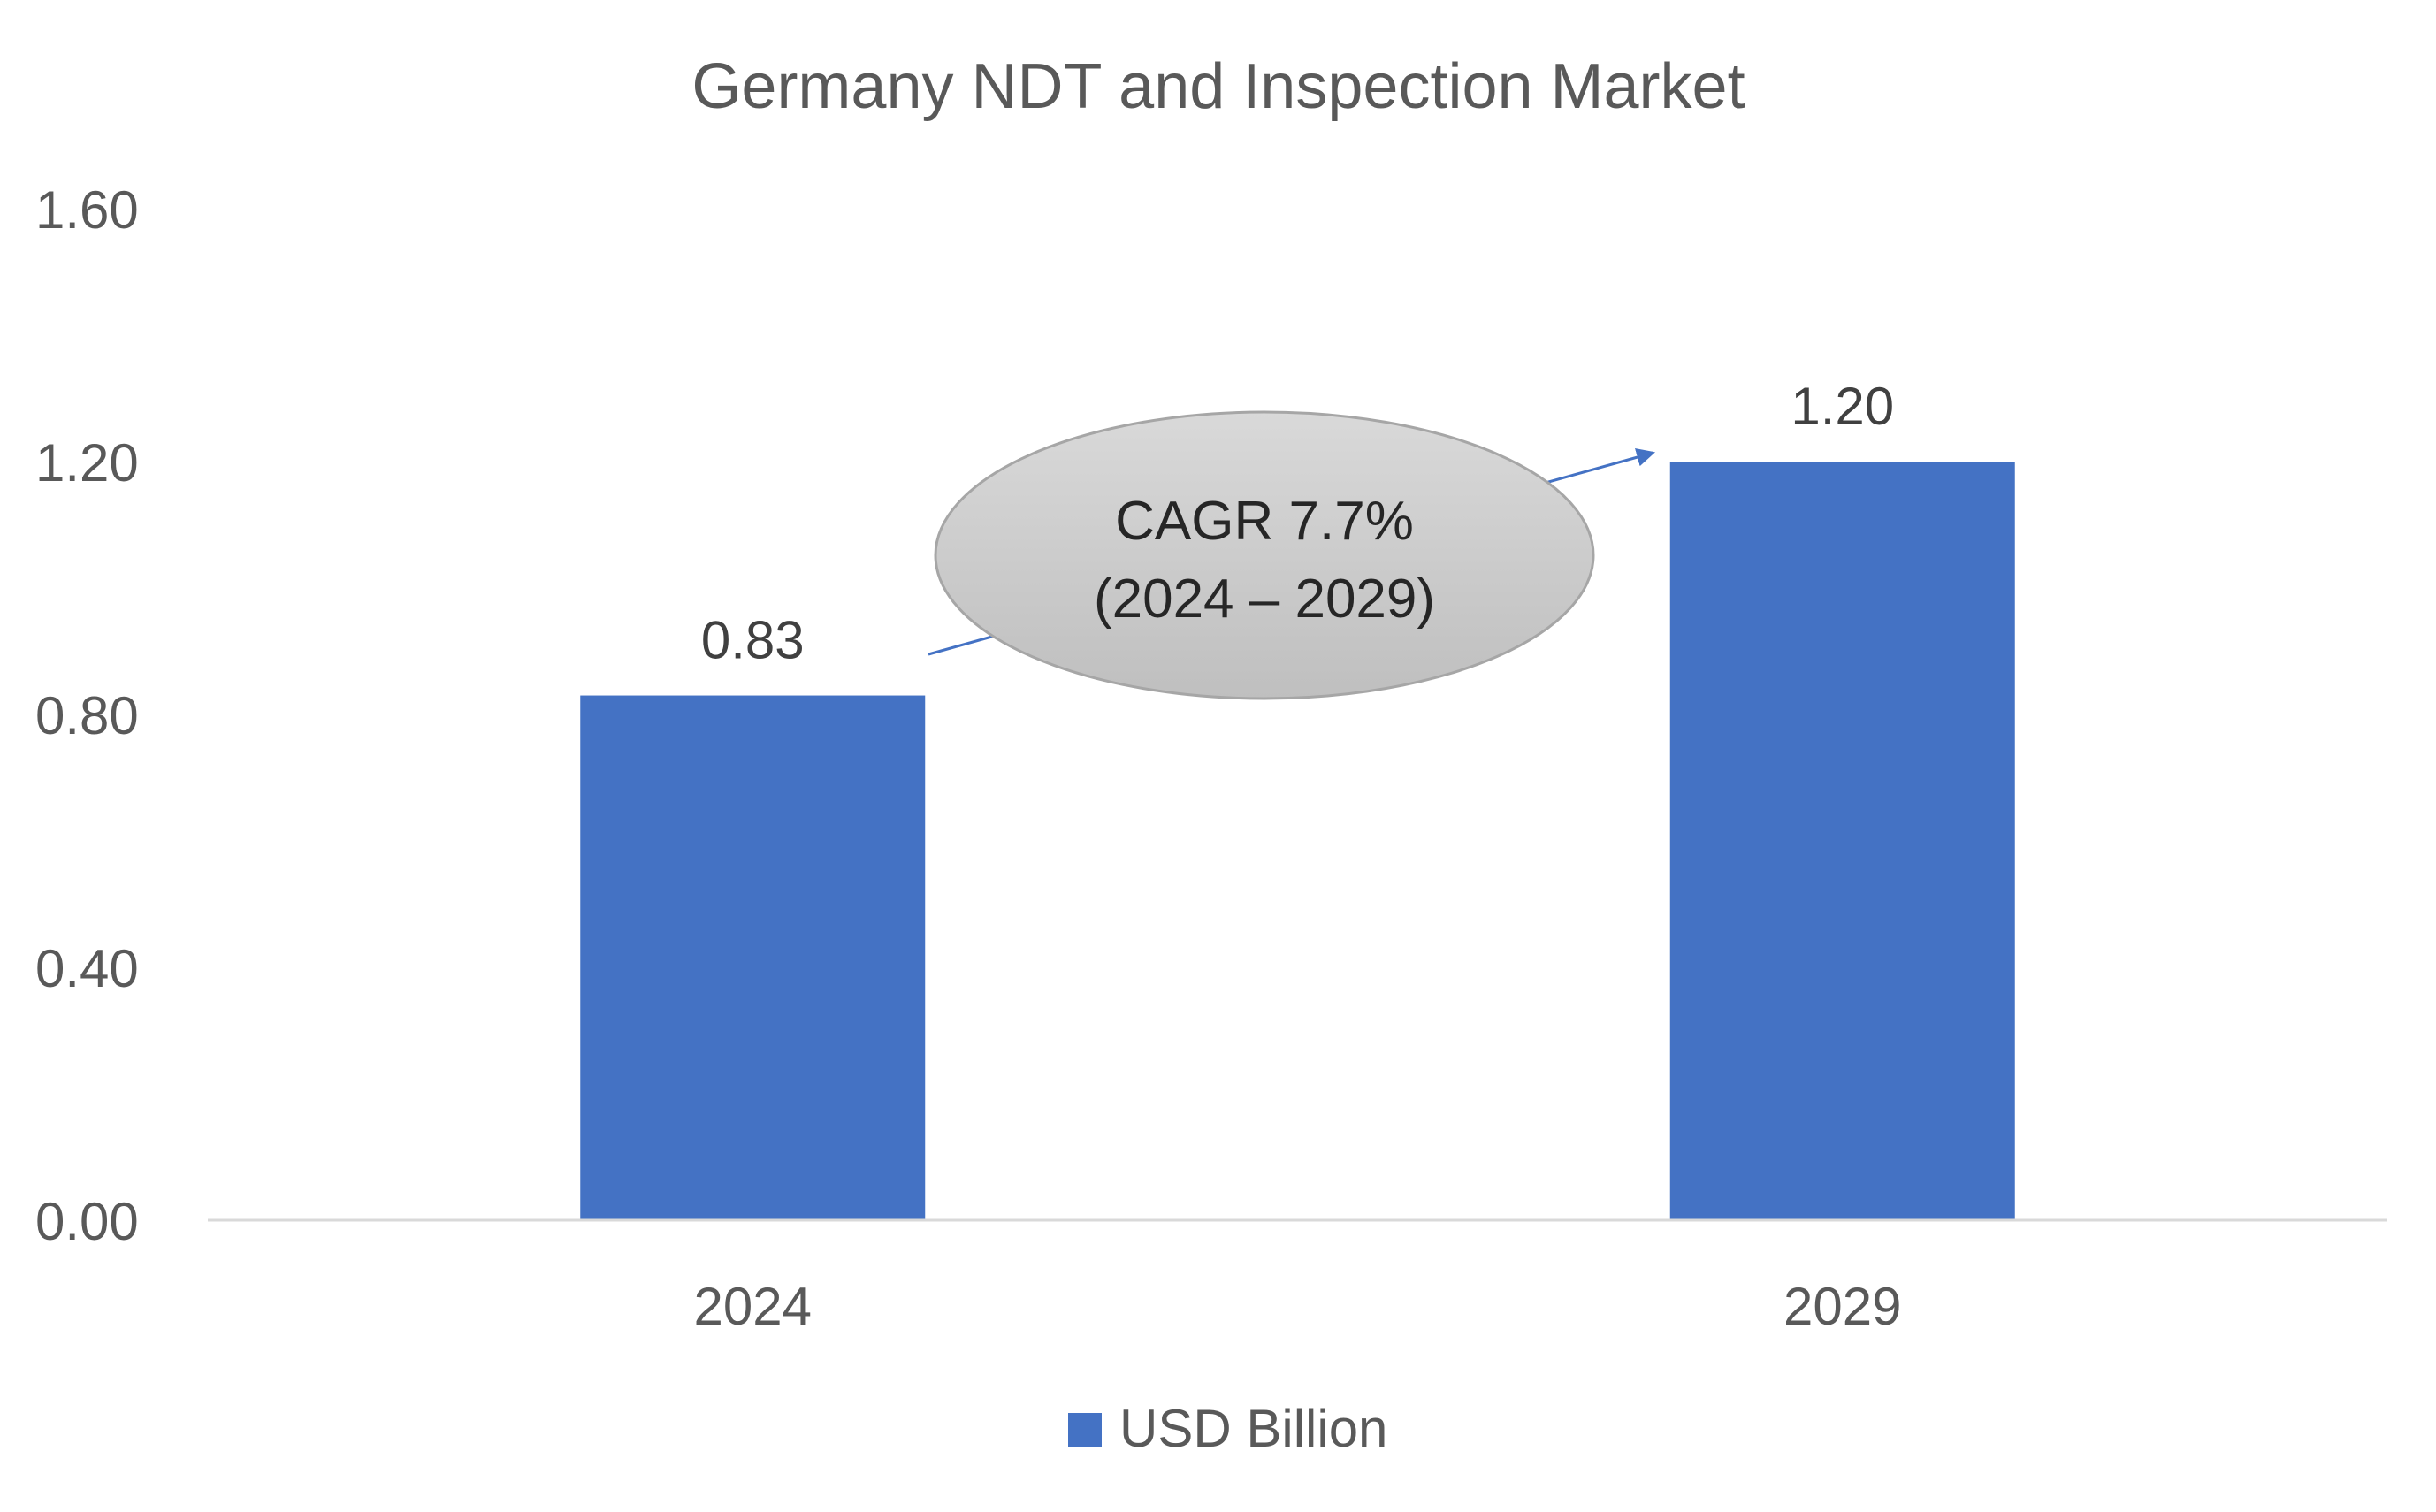 This screenshot has height=1512, width=2436. Describe the element at coordinates (1264, 599) in the screenshot. I see `cagr-period-label: (2024 – 2029)` at that location.